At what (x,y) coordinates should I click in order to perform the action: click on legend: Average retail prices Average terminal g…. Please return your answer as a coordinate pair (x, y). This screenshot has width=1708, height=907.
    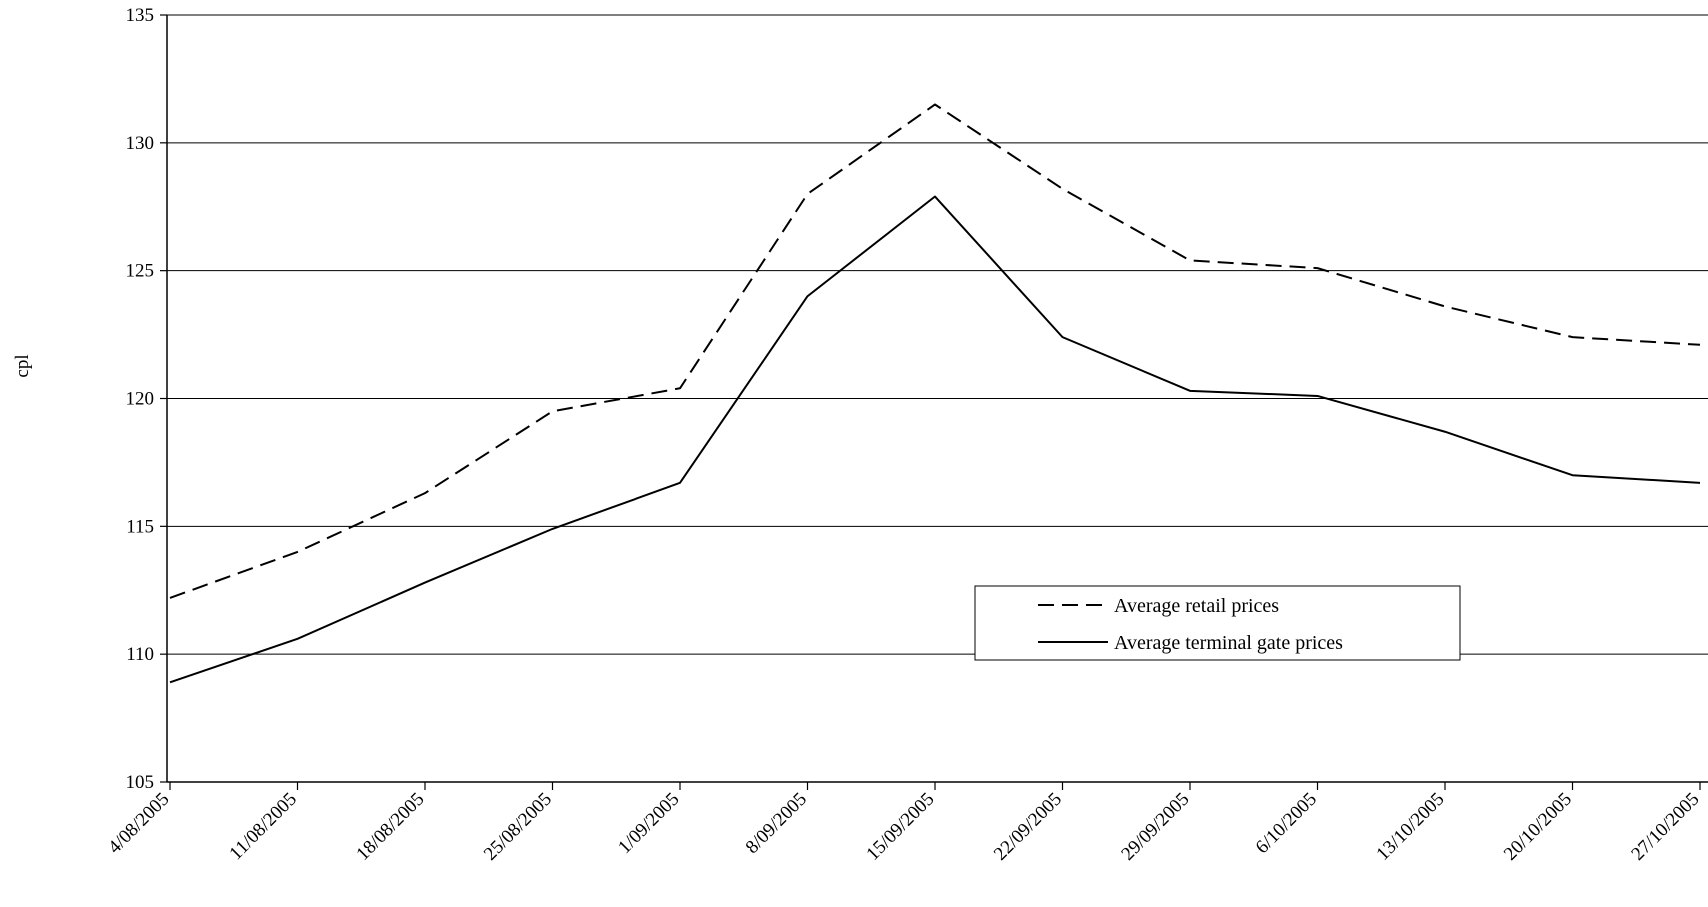
    Looking at the image, I should click on (1217, 623).